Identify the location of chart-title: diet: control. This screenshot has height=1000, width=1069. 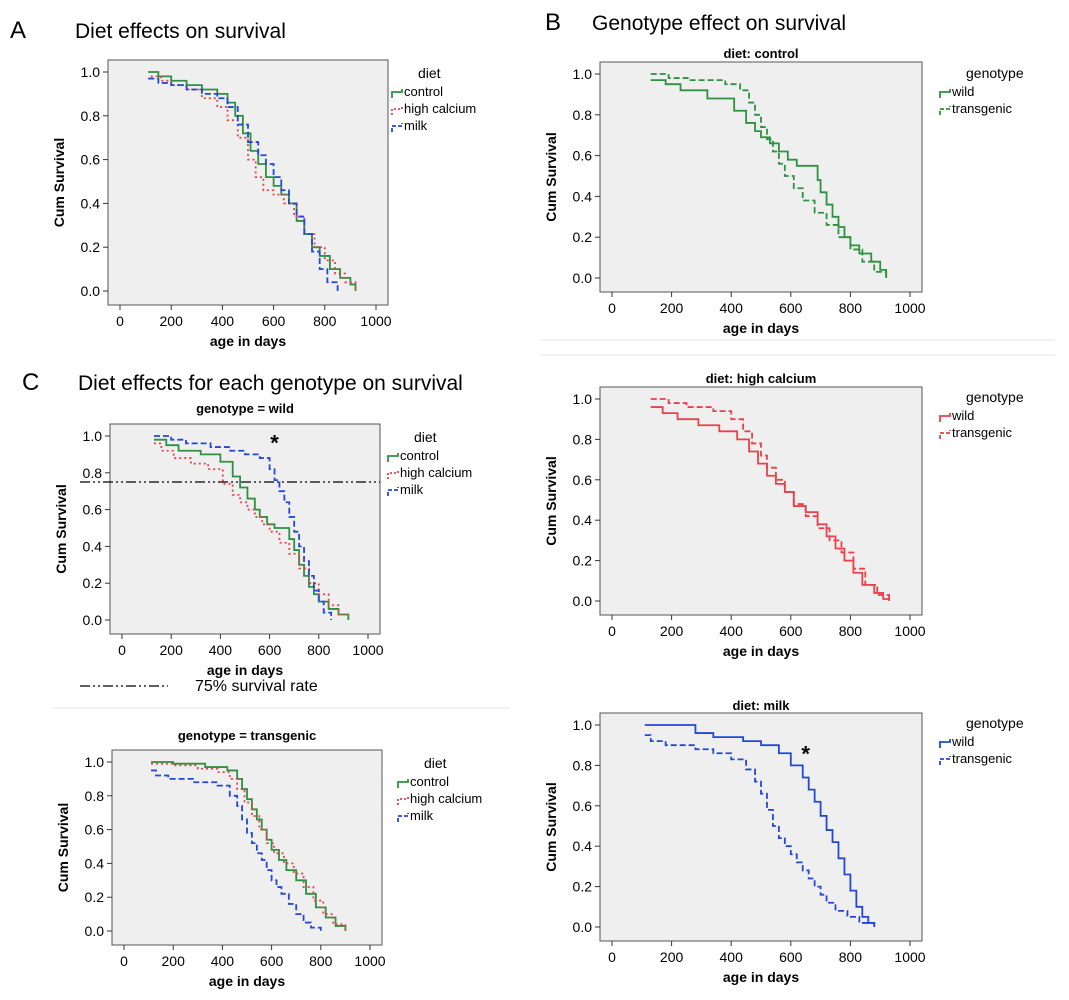
(760, 53).